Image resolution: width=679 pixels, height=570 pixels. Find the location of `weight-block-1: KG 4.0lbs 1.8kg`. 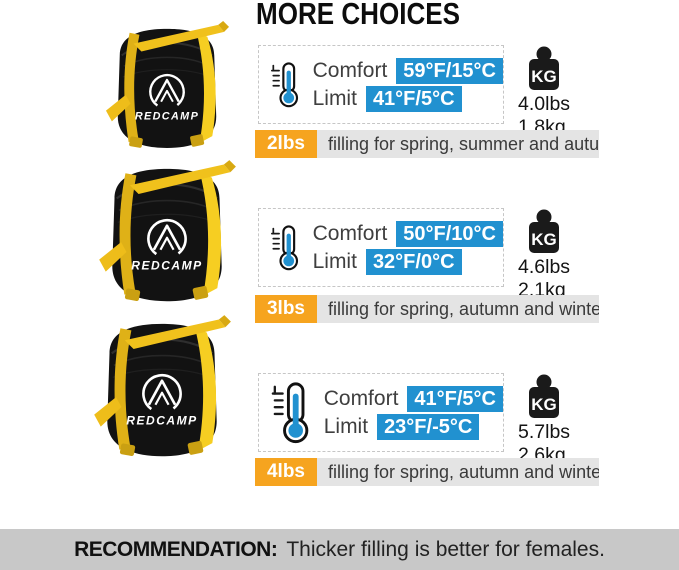

weight-block-1: KG 4.0lbs 1.8kg is located at coordinates (558, 92).